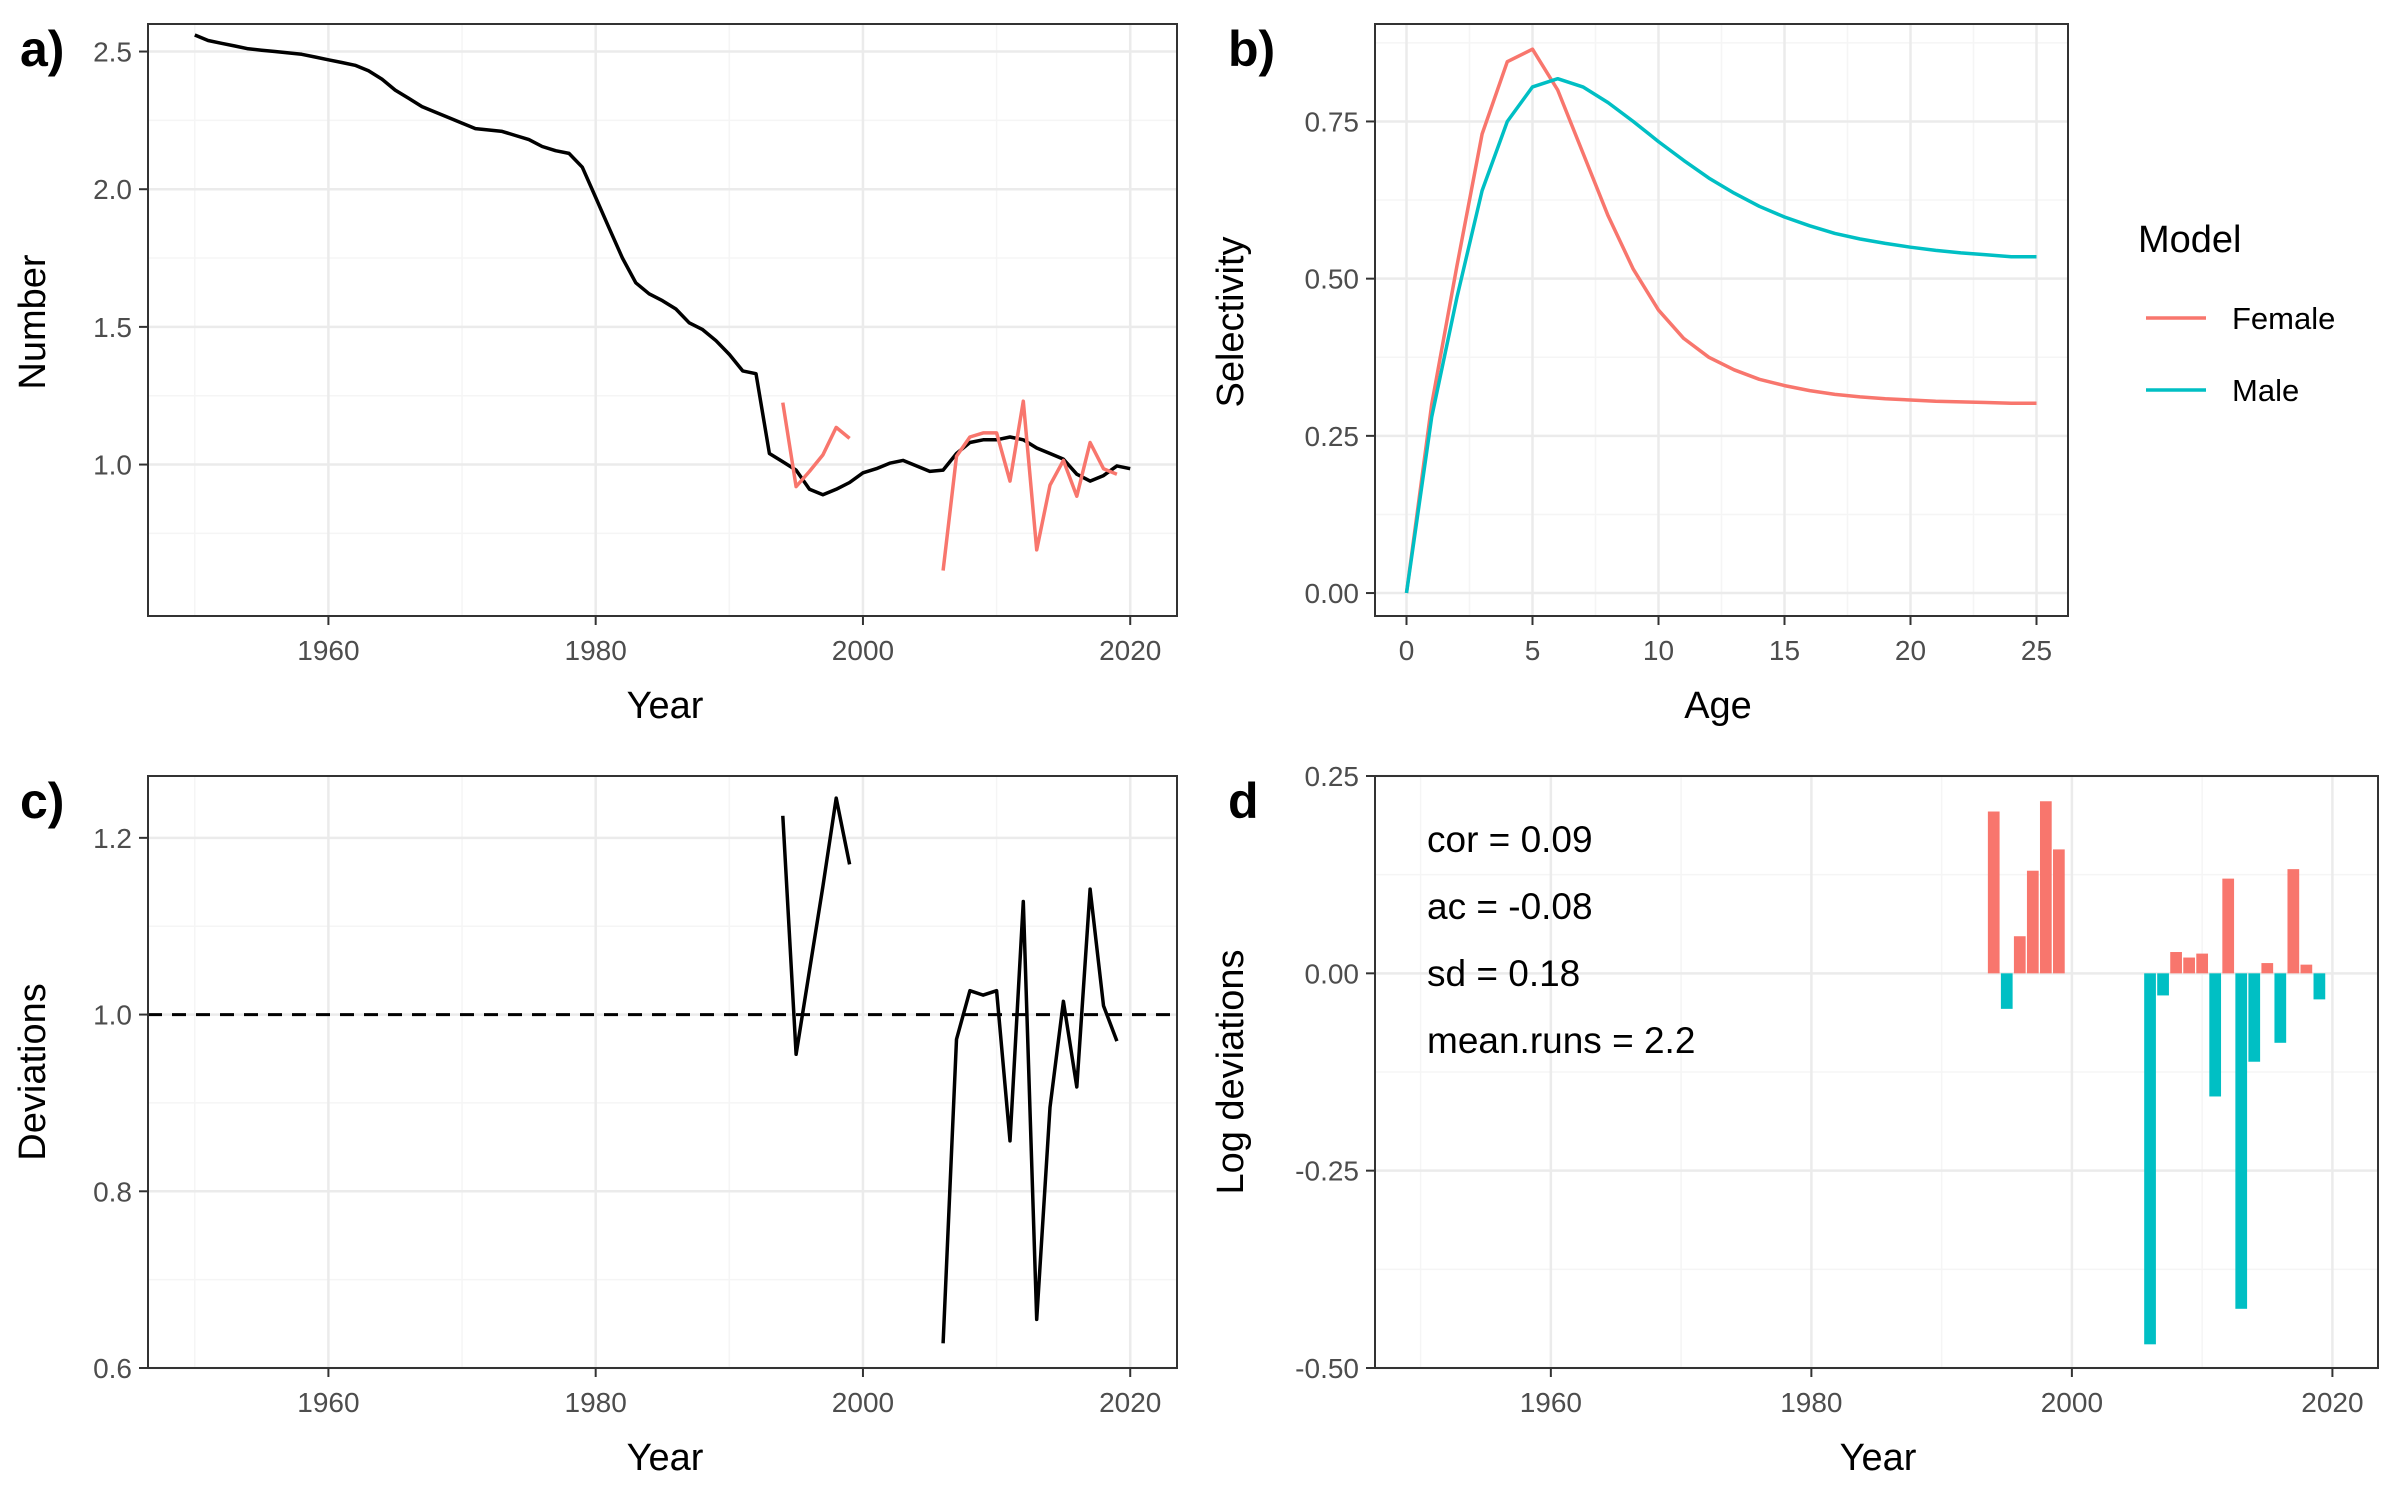 This screenshot has width=2400, height=1500. Describe the element at coordinates (2176, 963) in the screenshot. I see `bar-2008` at that location.